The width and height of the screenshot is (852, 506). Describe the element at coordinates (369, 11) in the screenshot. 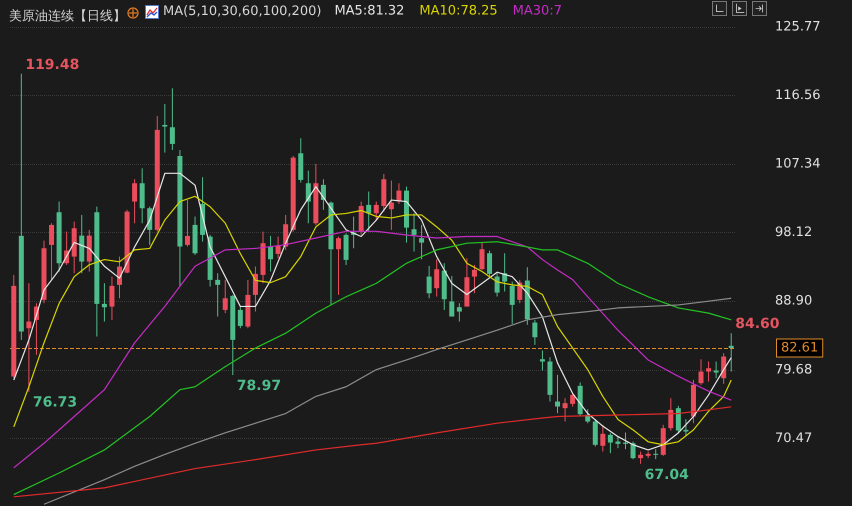

I see `text: MA5:81.32` at that location.